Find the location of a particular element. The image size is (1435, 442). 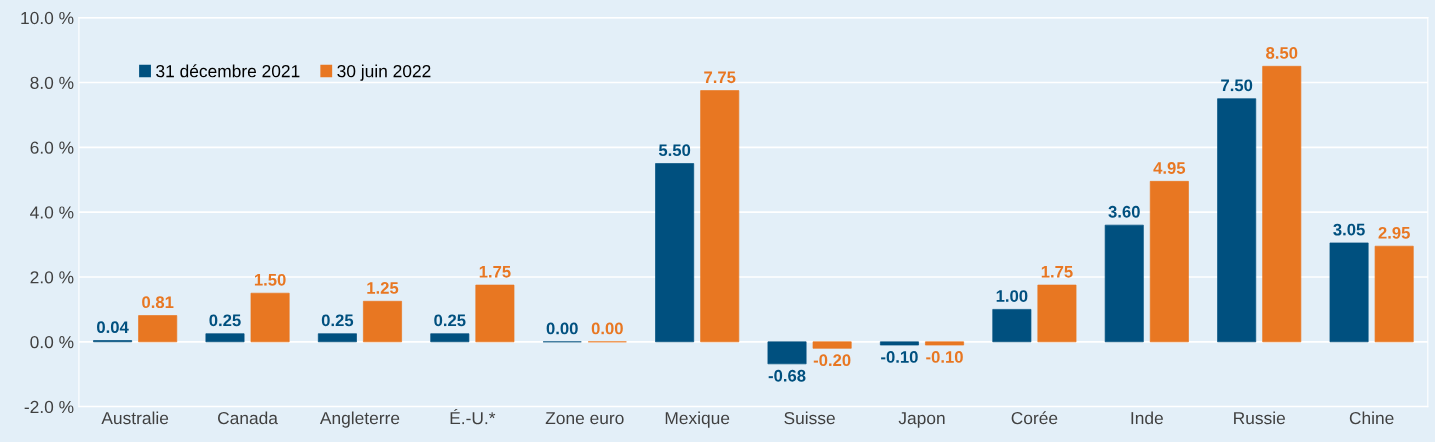

data-label: 7.50 is located at coordinates (1237, 85).